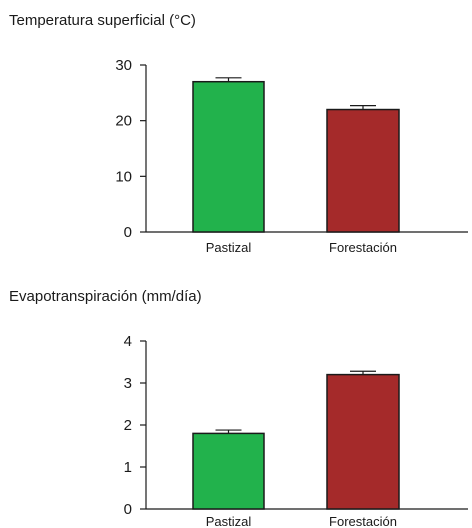 The width and height of the screenshot is (472, 528). What do you see at coordinates (105, 296) in the screenshot?
I see `chart-title-evapotranspiration: Evapotranspiración (mm/día)` at bounding box center [105, 296].